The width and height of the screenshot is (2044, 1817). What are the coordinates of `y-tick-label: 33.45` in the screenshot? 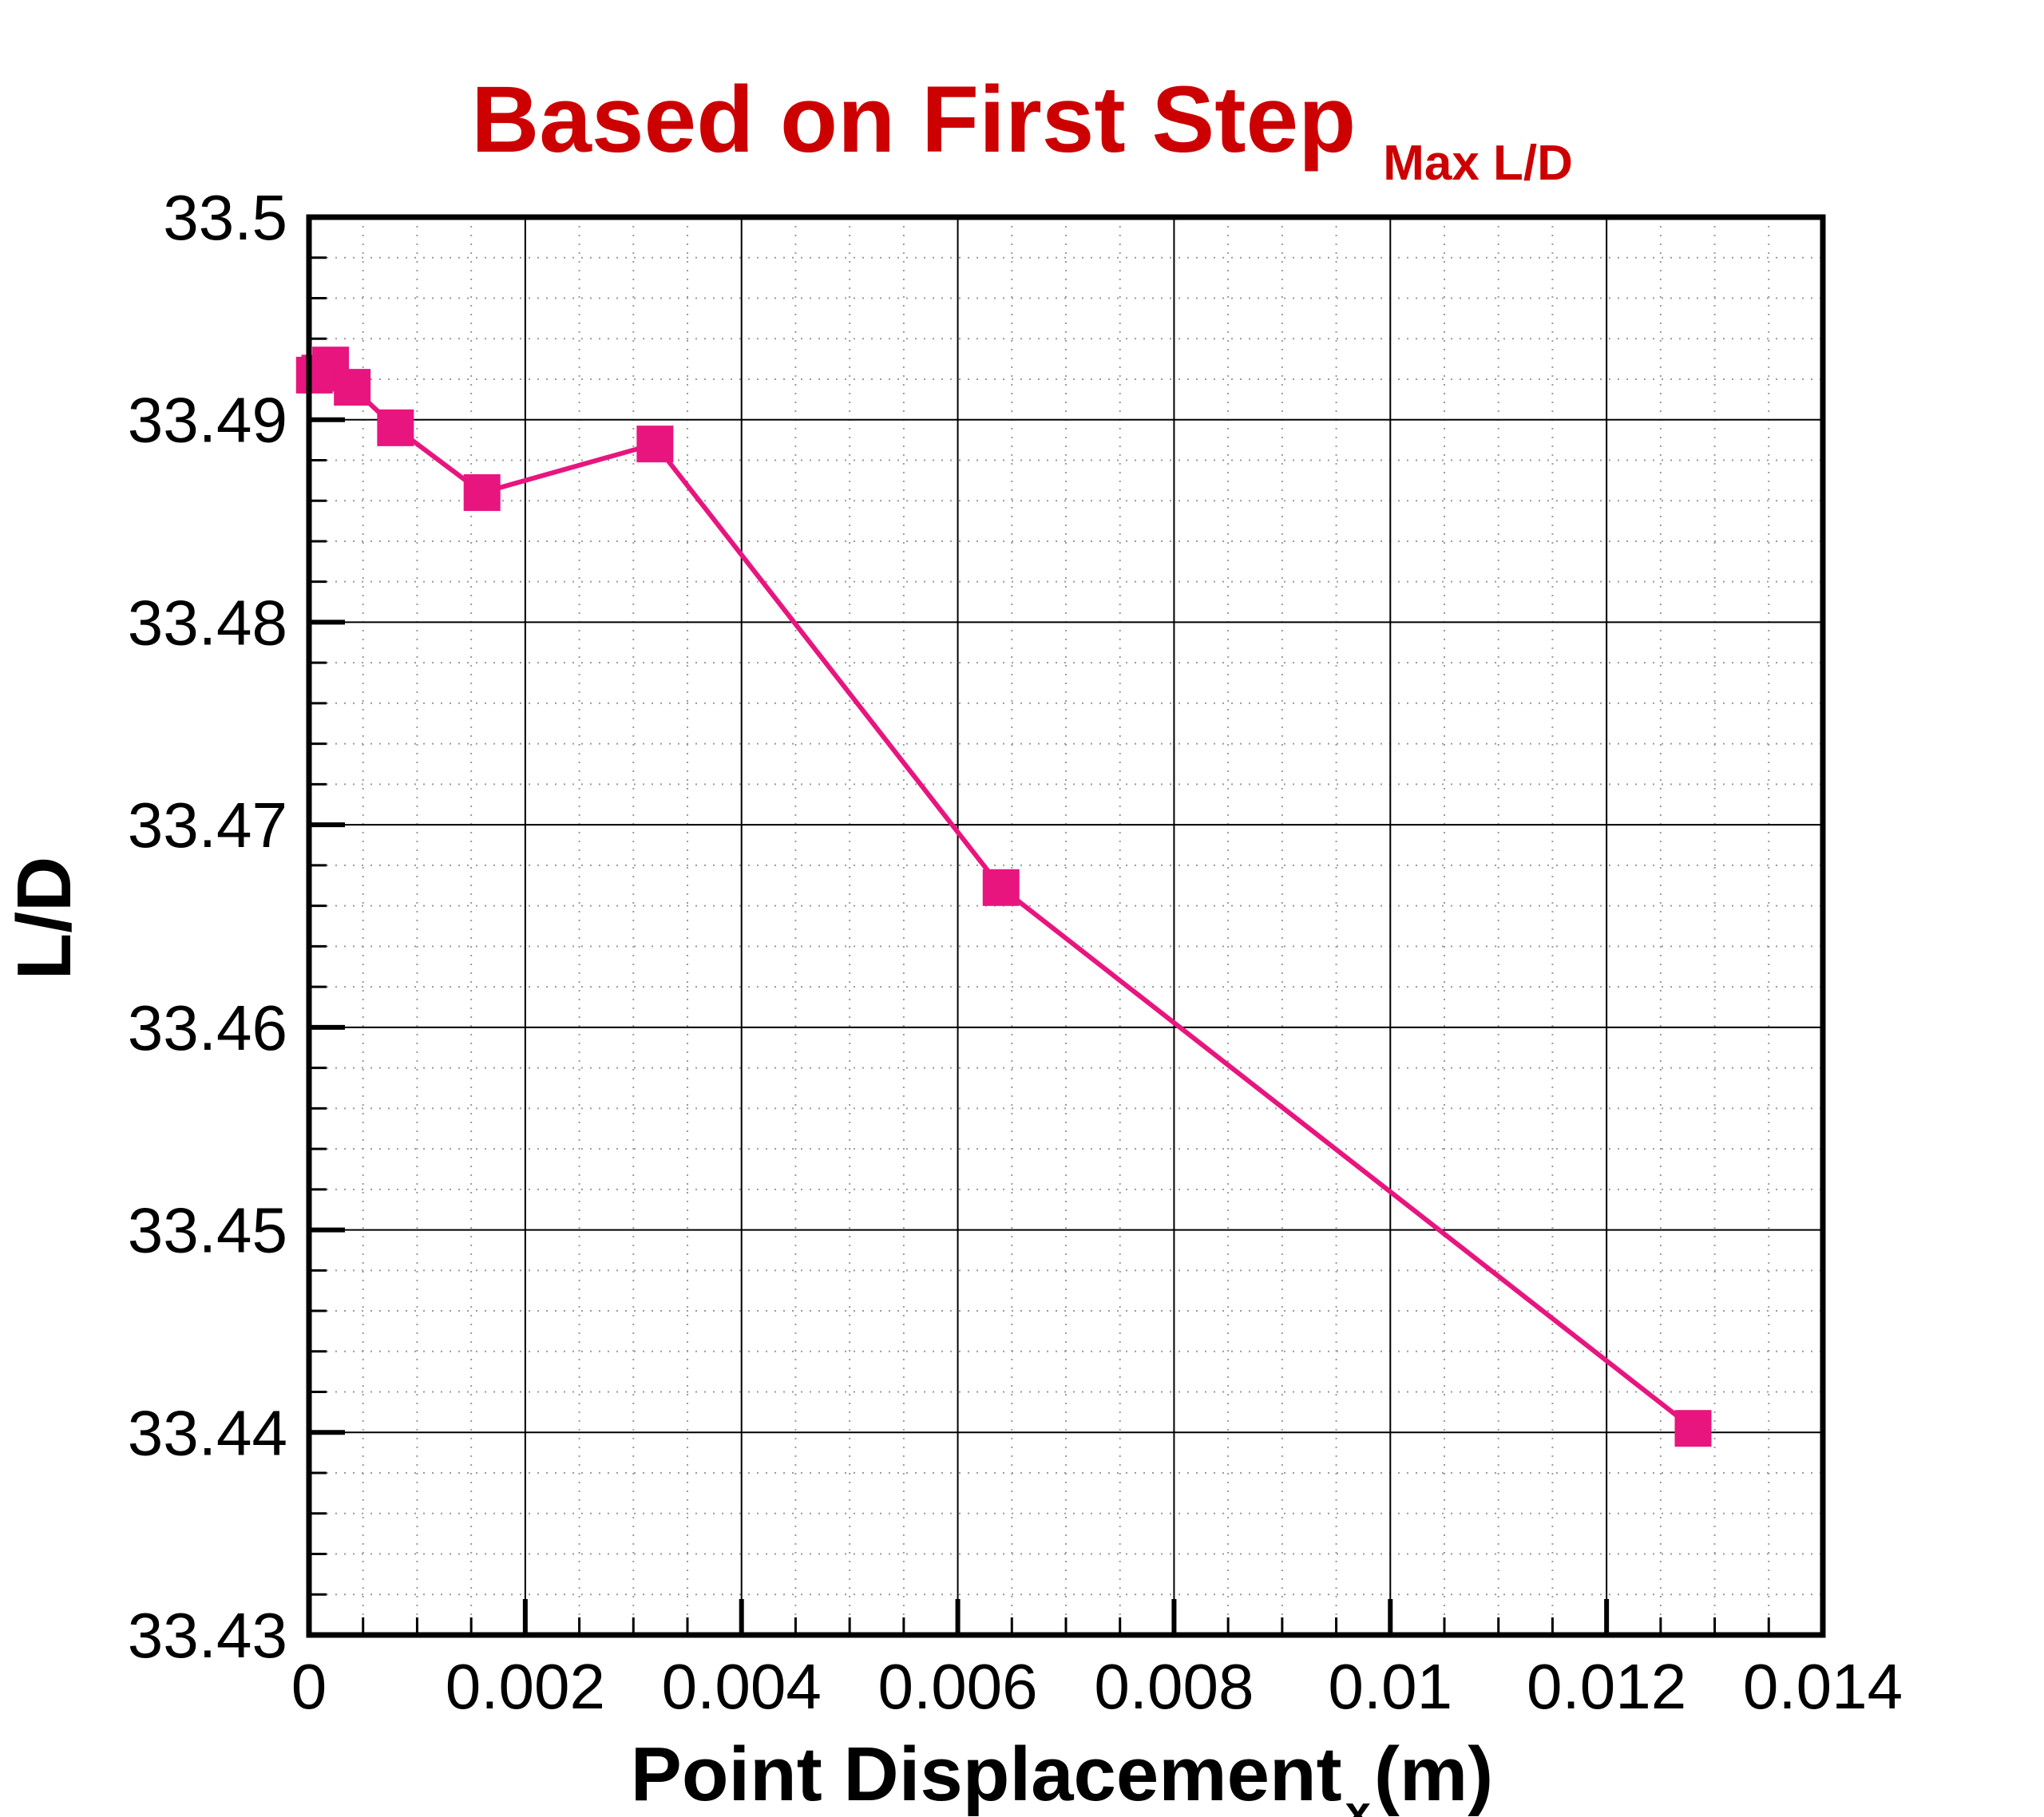 It's located at (207, 1230).